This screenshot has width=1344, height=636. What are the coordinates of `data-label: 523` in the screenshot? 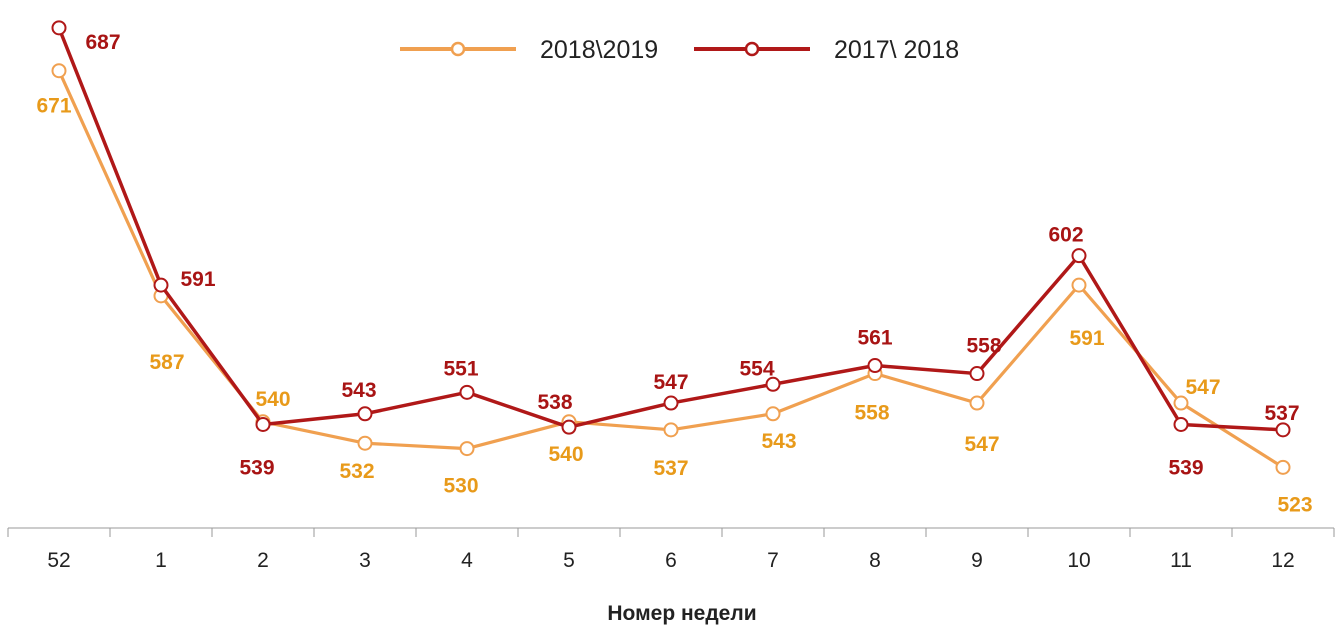 It's located at (1294, 504).